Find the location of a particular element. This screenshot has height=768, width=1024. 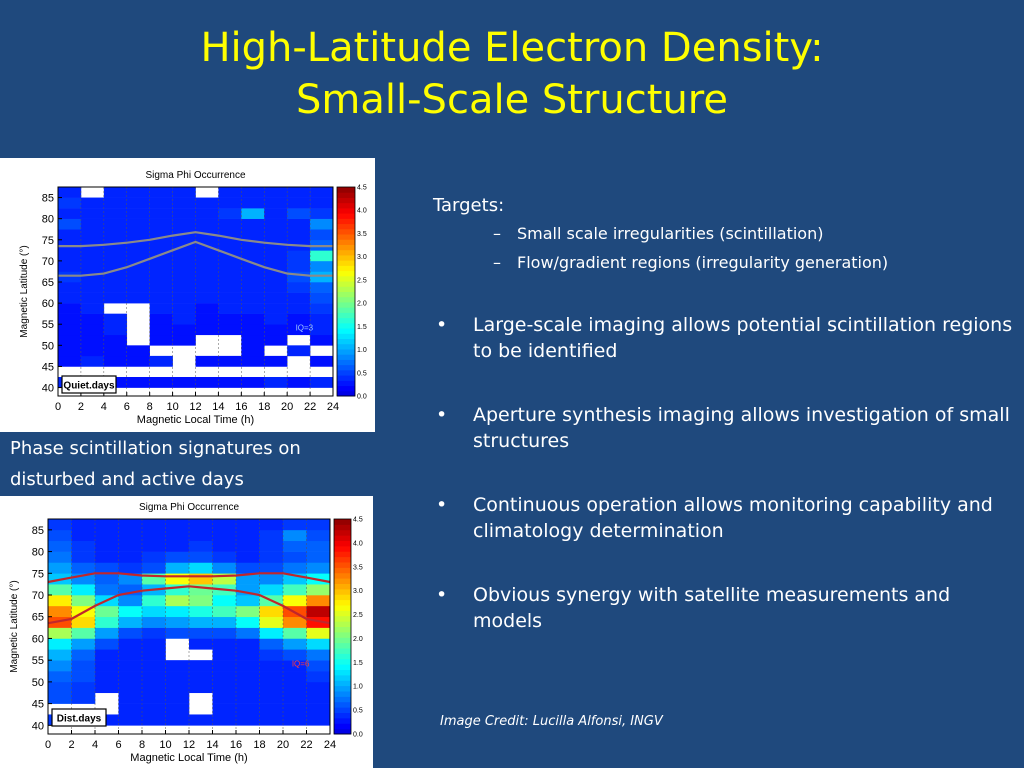

colorbar-tick-label: 3.5 is located at coordinates (362, 234).